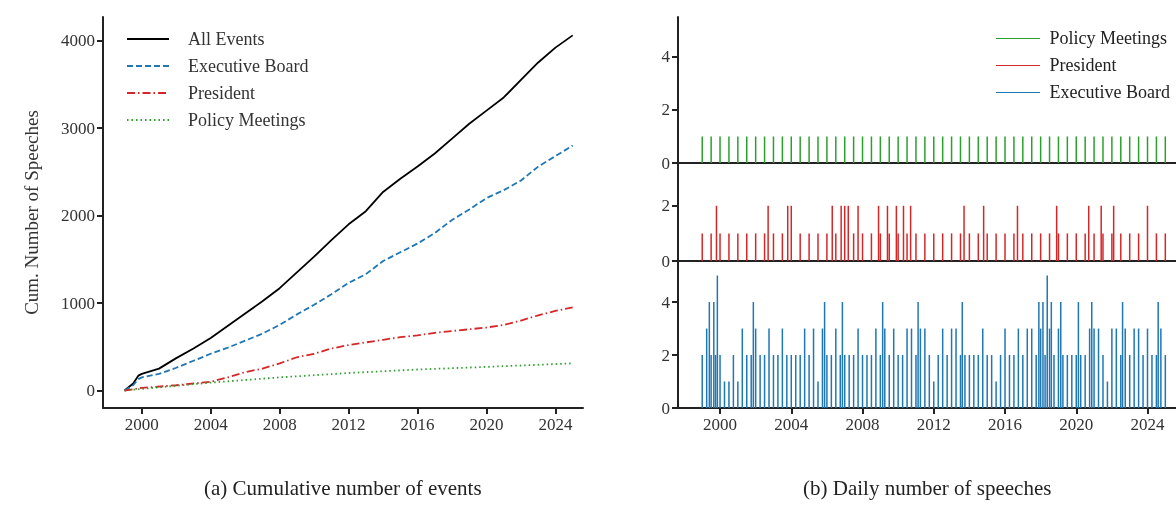 The width and height of the screenshot is (1176, 507). I want to click on y-tick-label: 1000, so click(78, 303).